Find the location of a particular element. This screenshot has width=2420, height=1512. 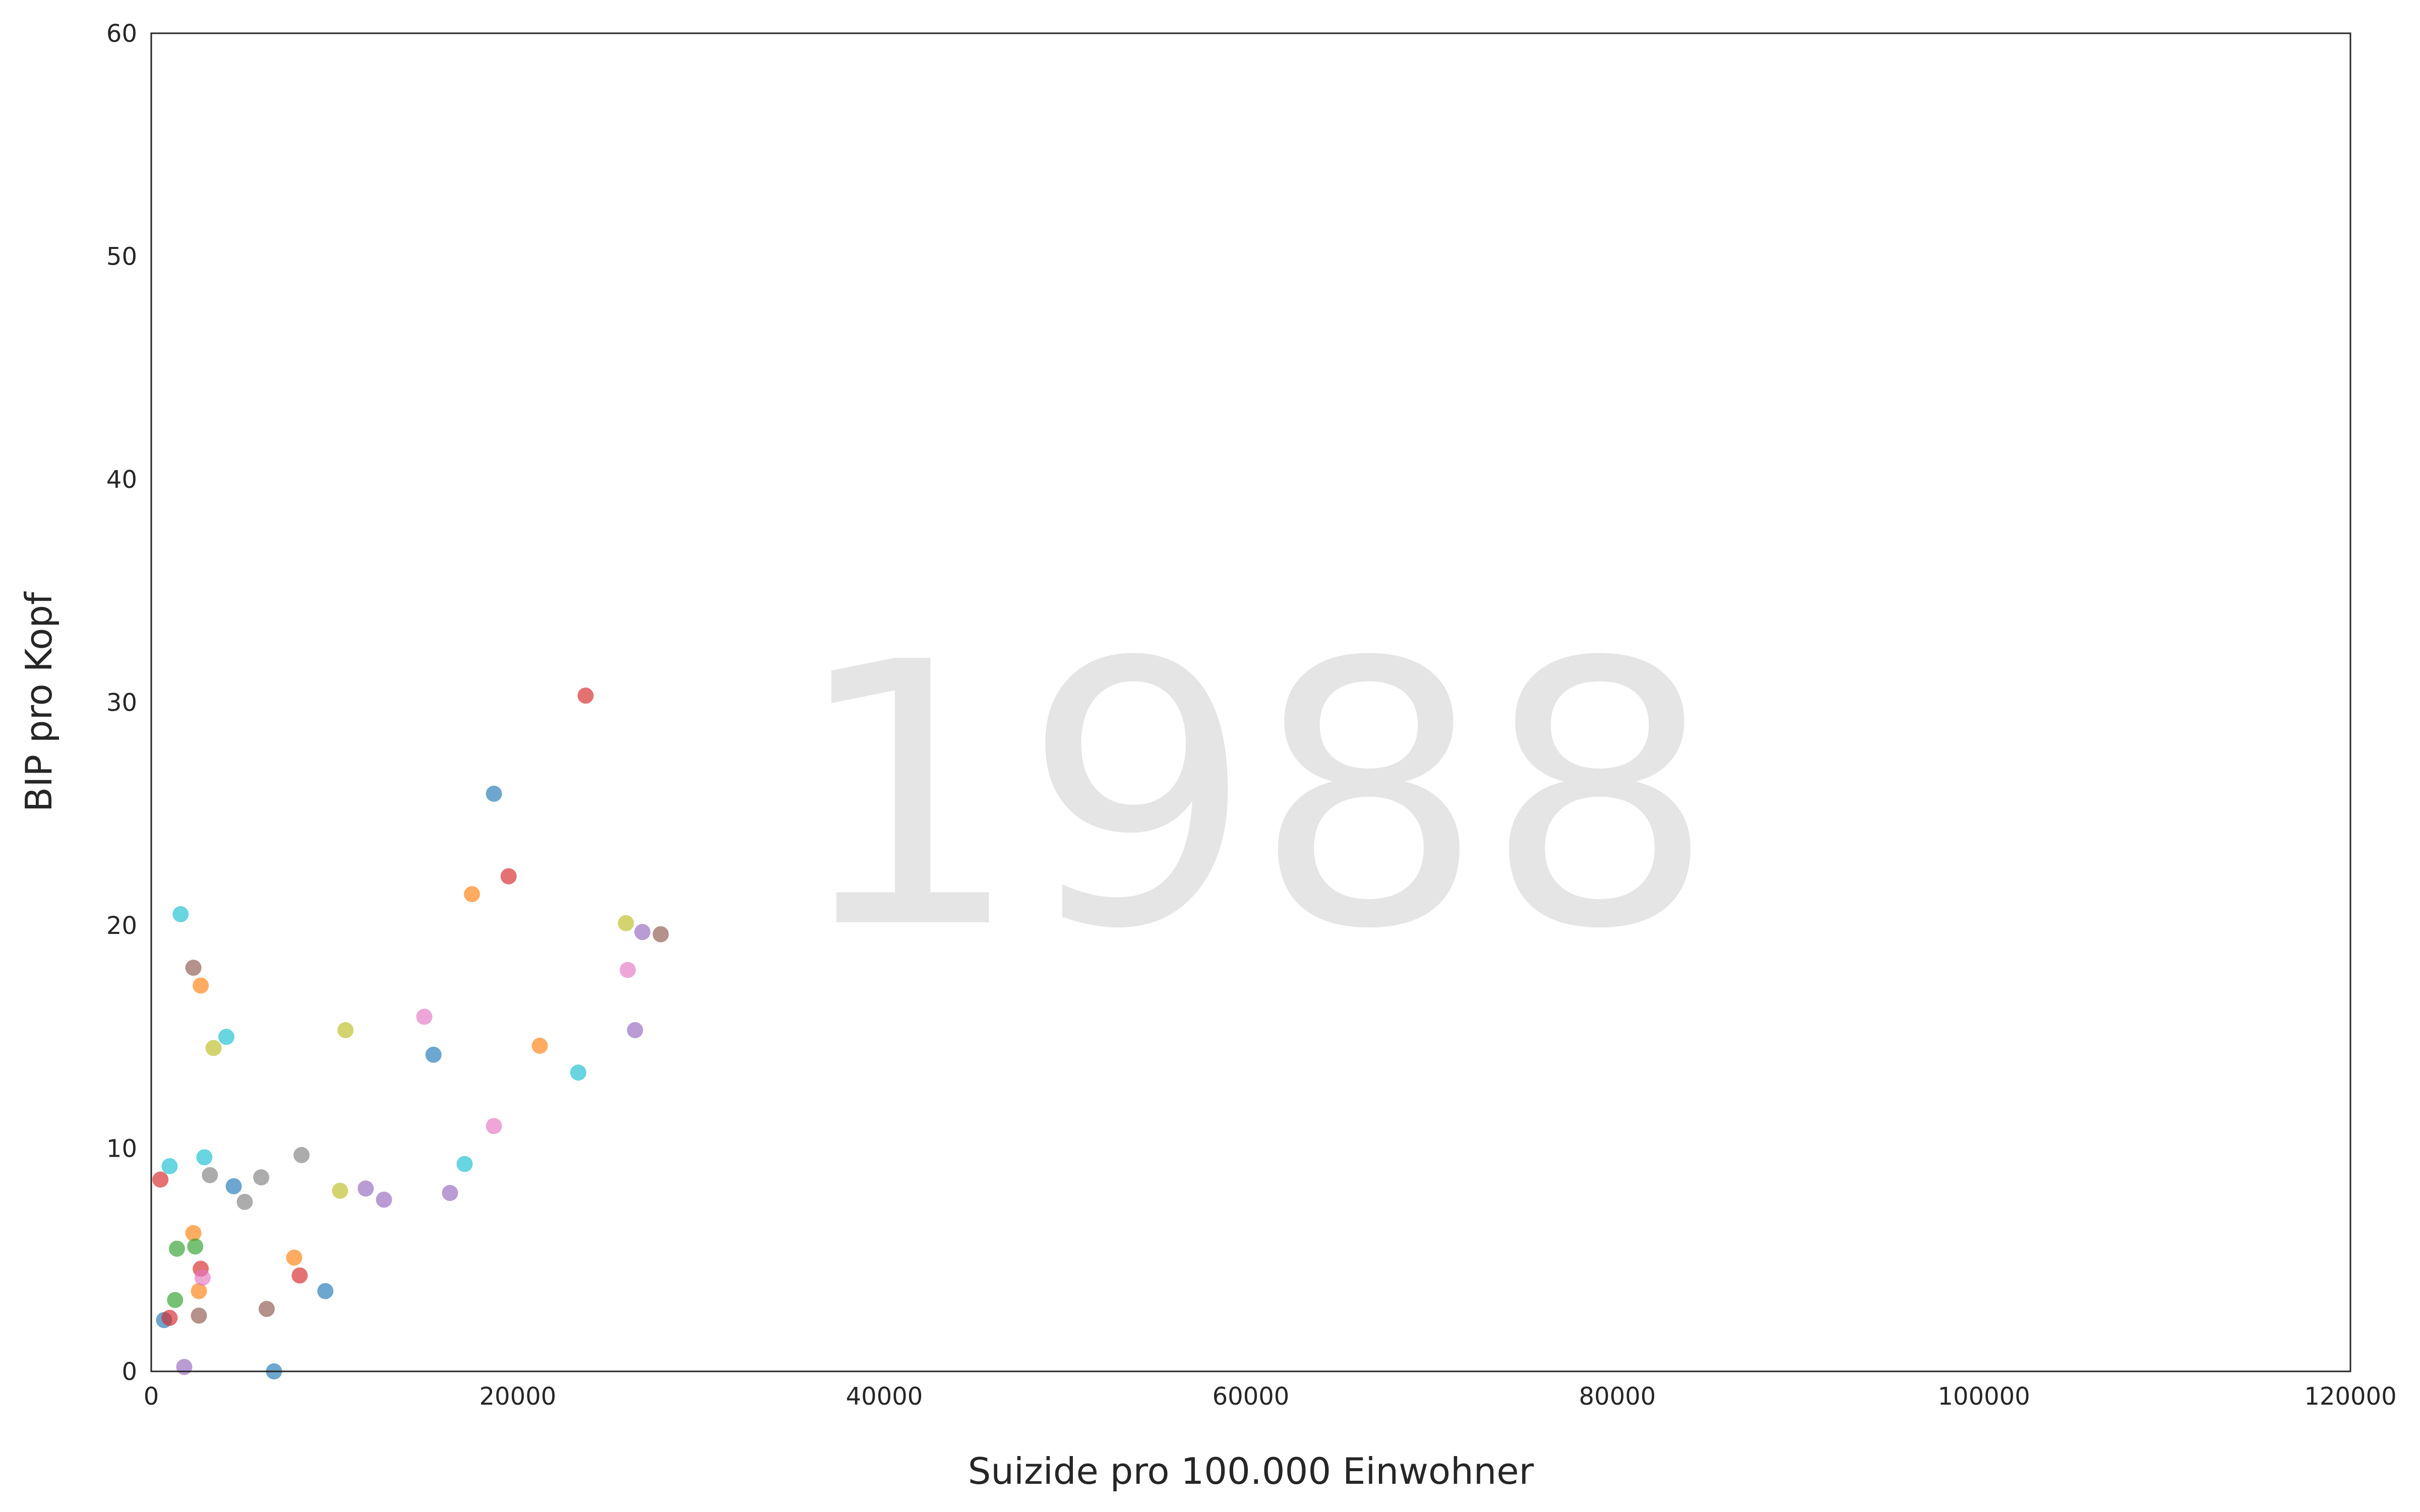

y-axis-ticks: 0 10 20 30 40 50 60 is located at coordinates (121, 703).